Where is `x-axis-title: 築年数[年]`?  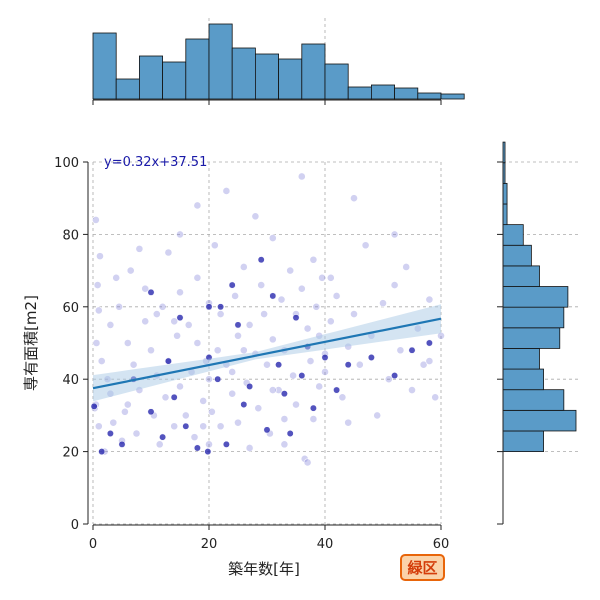
x-axis-title: 築年数[年] is located at coordinates (264, 569).